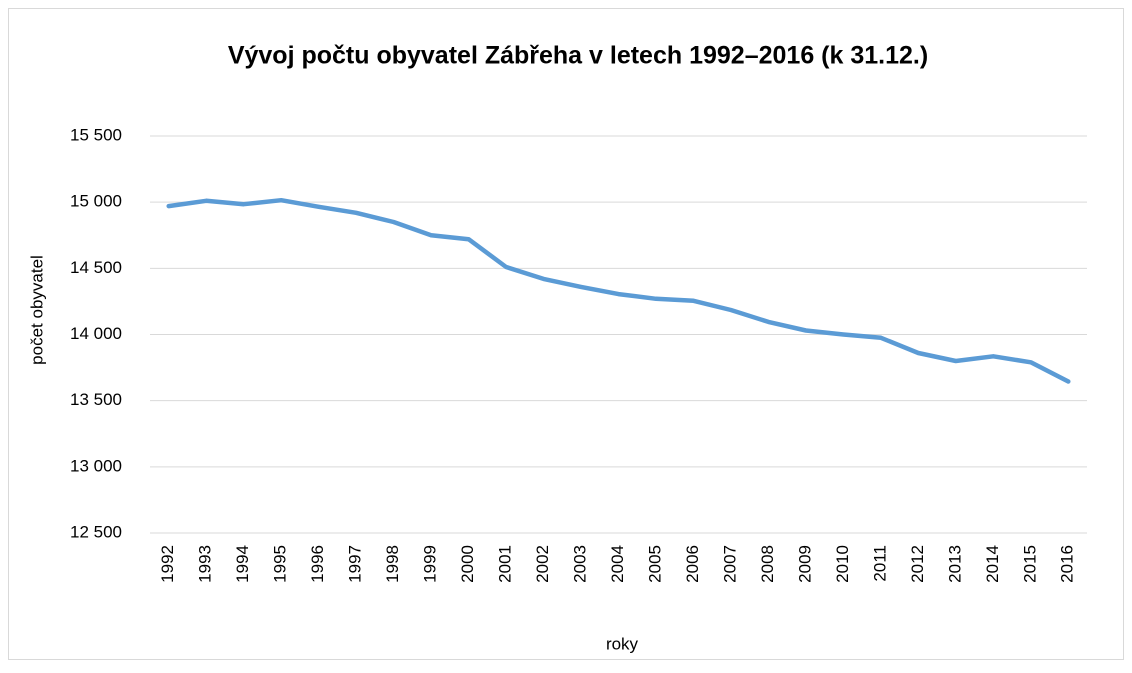 This screenshot has width=1132, height=673. What do you see at coordinates (317, 564) in the screenshot?
I see `x-tick-label: 1996` at bounding box center [317, 564].